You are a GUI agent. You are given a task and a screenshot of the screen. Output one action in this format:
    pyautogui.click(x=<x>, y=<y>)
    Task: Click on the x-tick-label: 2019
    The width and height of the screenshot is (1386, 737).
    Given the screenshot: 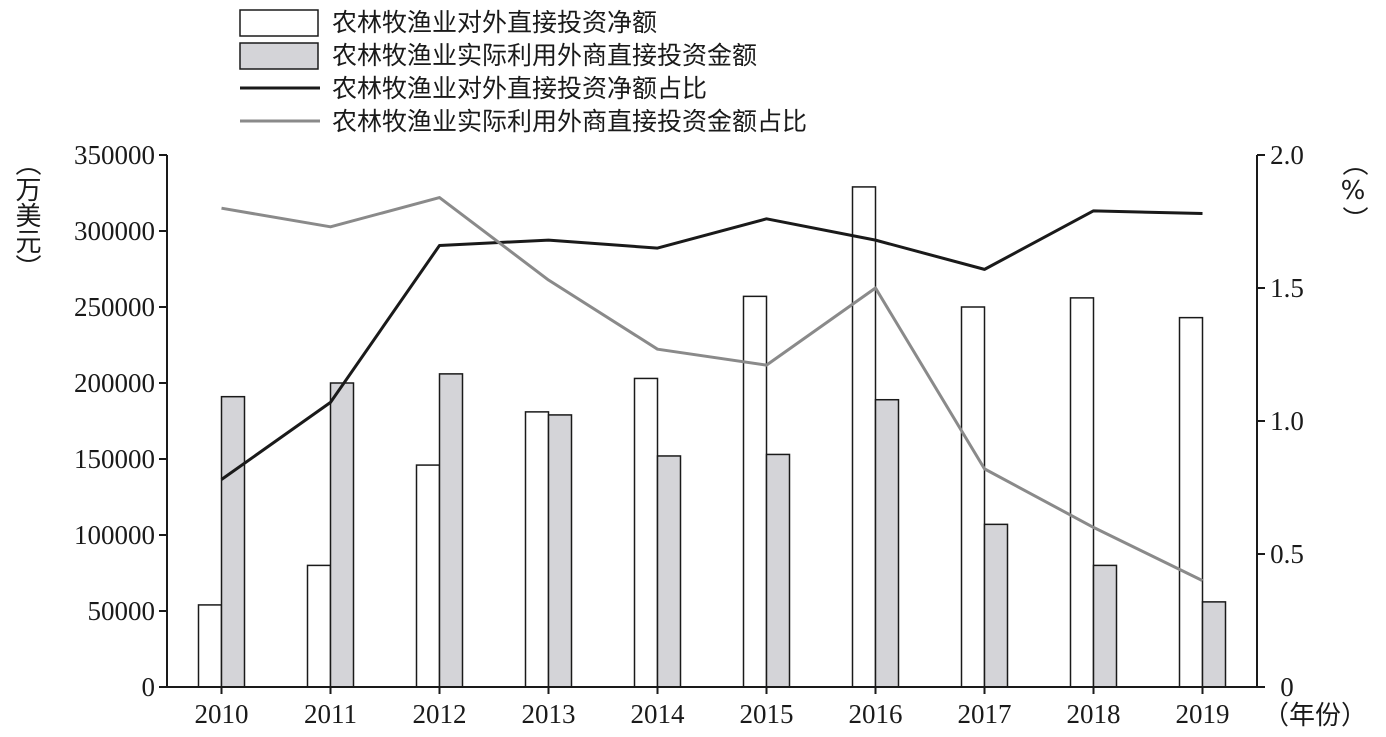 What is the action you would take?
    pyautogui.click(x=1203, y=714)
    